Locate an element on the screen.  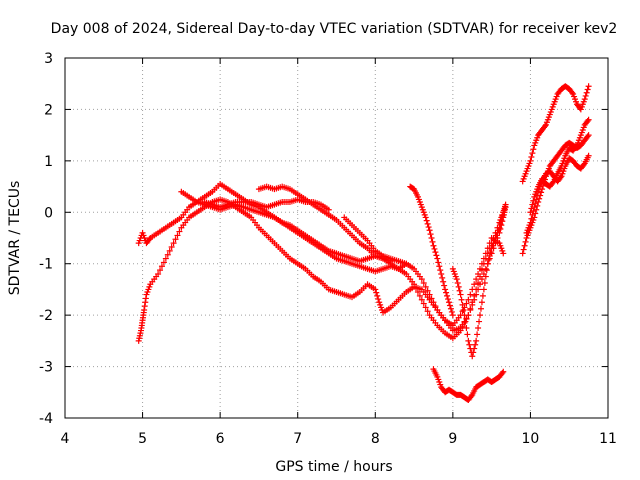
x-axis-title: GPS time / hours is located at coordinates (333, 467).